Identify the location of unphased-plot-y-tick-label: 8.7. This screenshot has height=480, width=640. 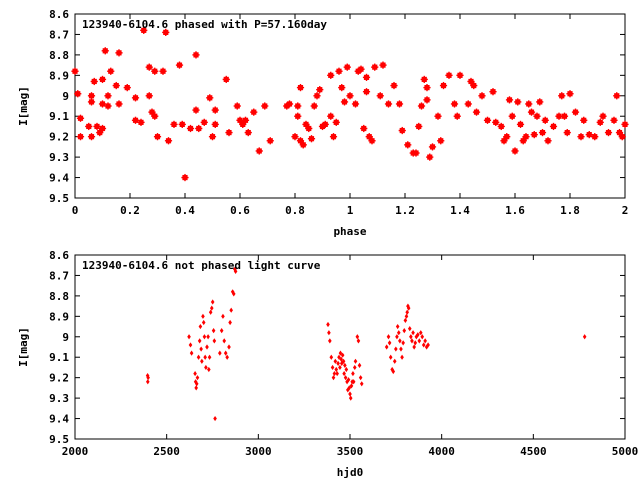
(59, 275).